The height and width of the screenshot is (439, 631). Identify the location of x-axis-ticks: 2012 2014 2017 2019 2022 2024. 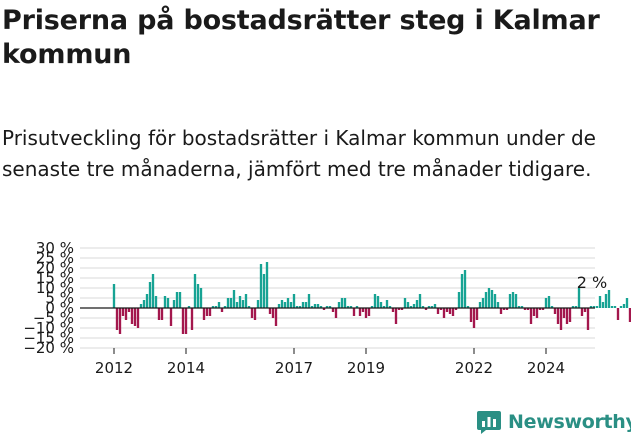
(330, 362).